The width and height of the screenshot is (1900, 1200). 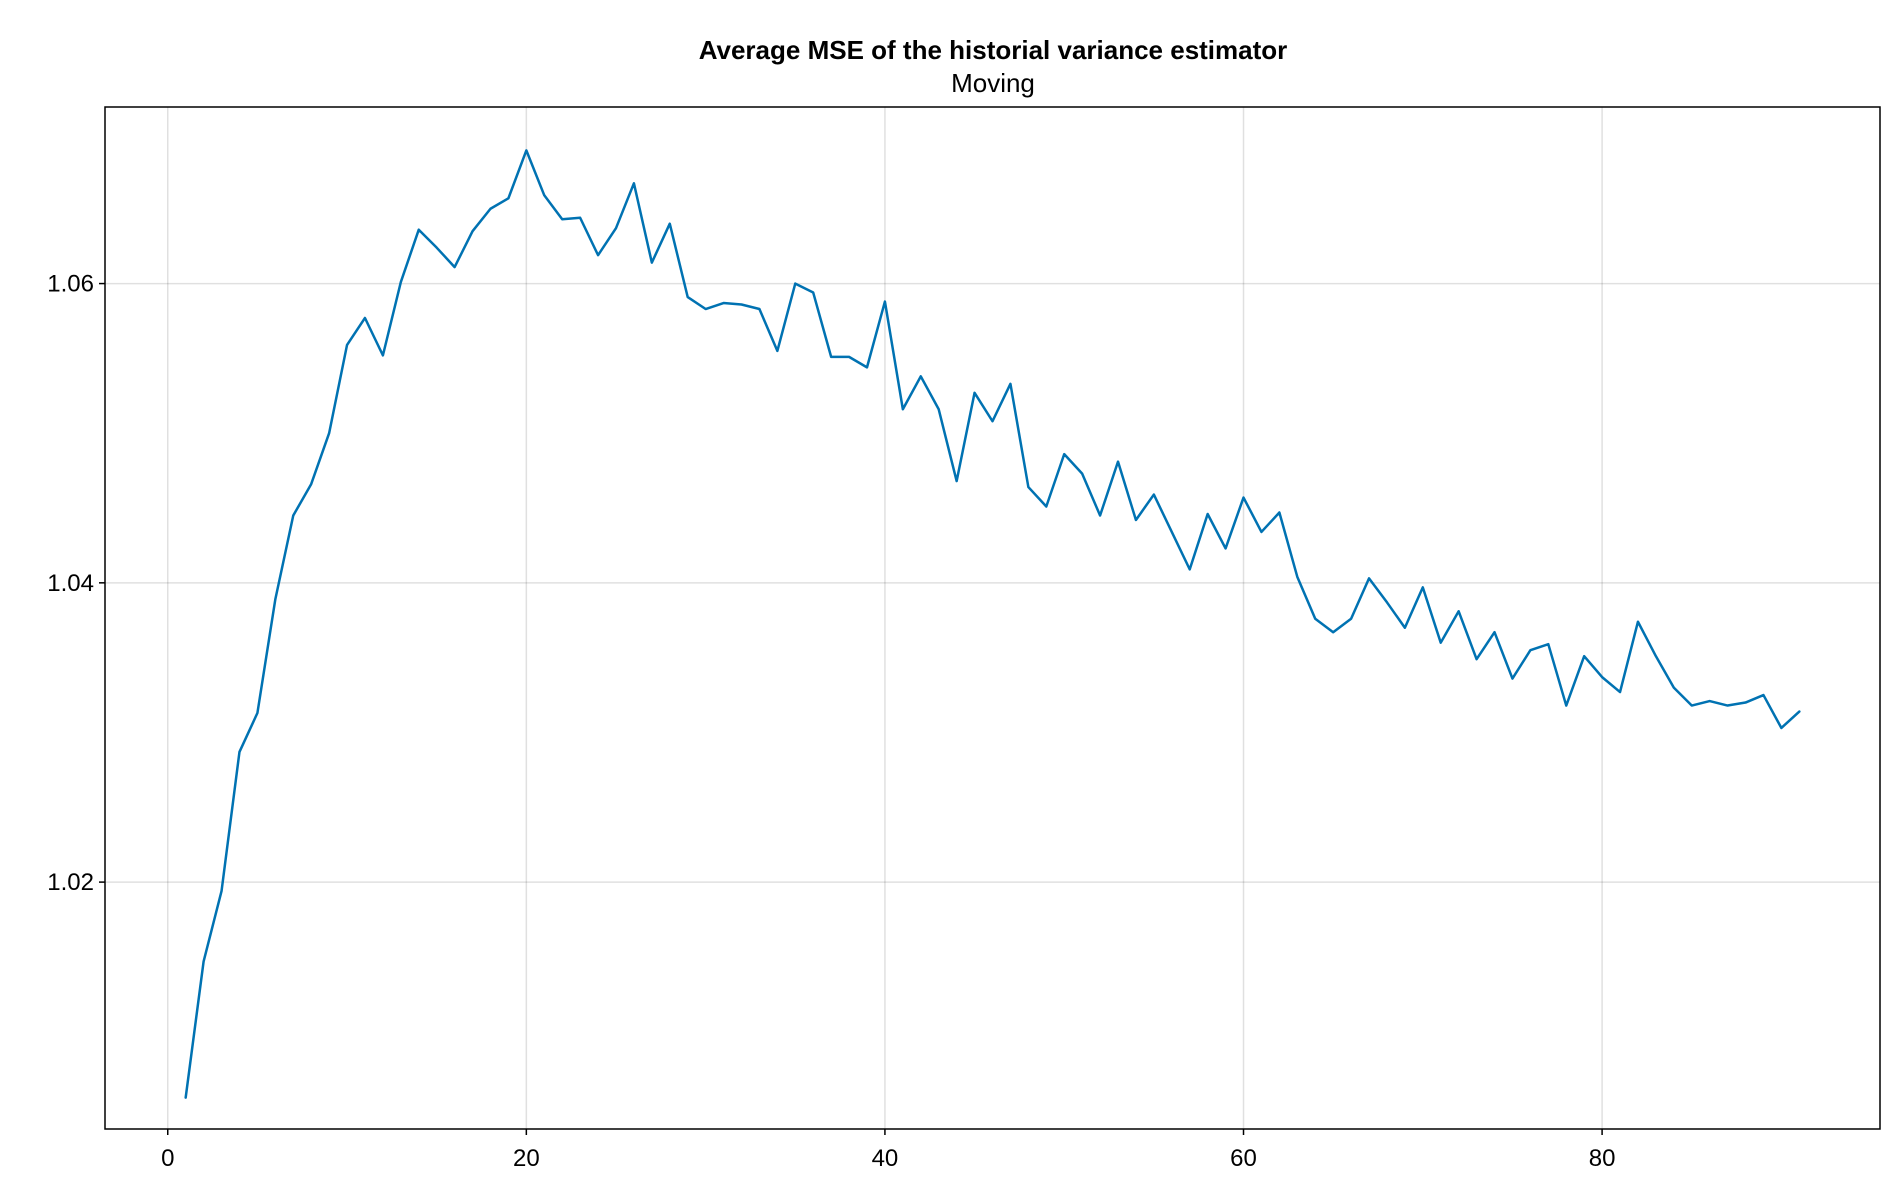 What do you see at coordinates (70, 284) in the screenshot?
I see `y-tick-label: 1.06` at bounding box center [70, 284].